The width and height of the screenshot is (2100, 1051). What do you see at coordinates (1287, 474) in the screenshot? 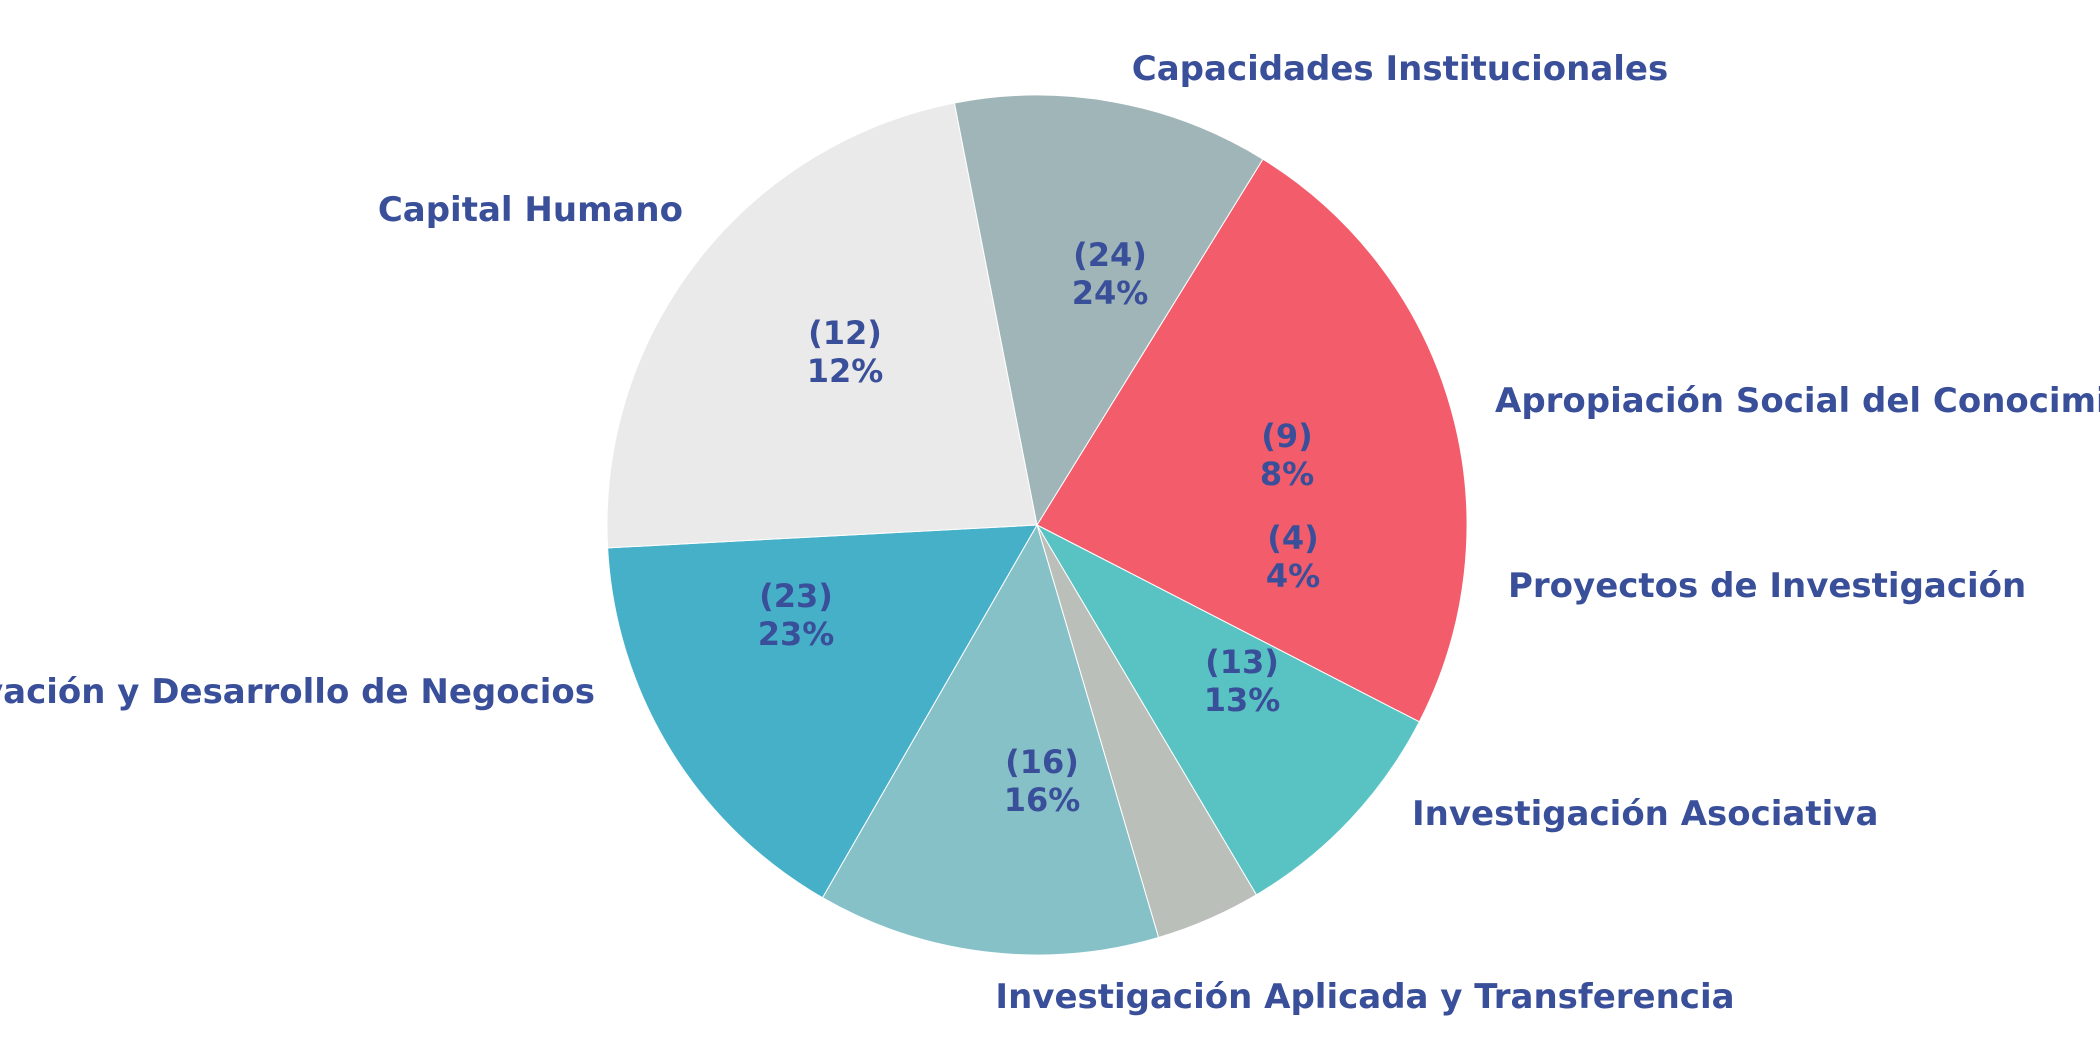
I see `slice-percent-label: 8%` at bounding box center [1287, 474].